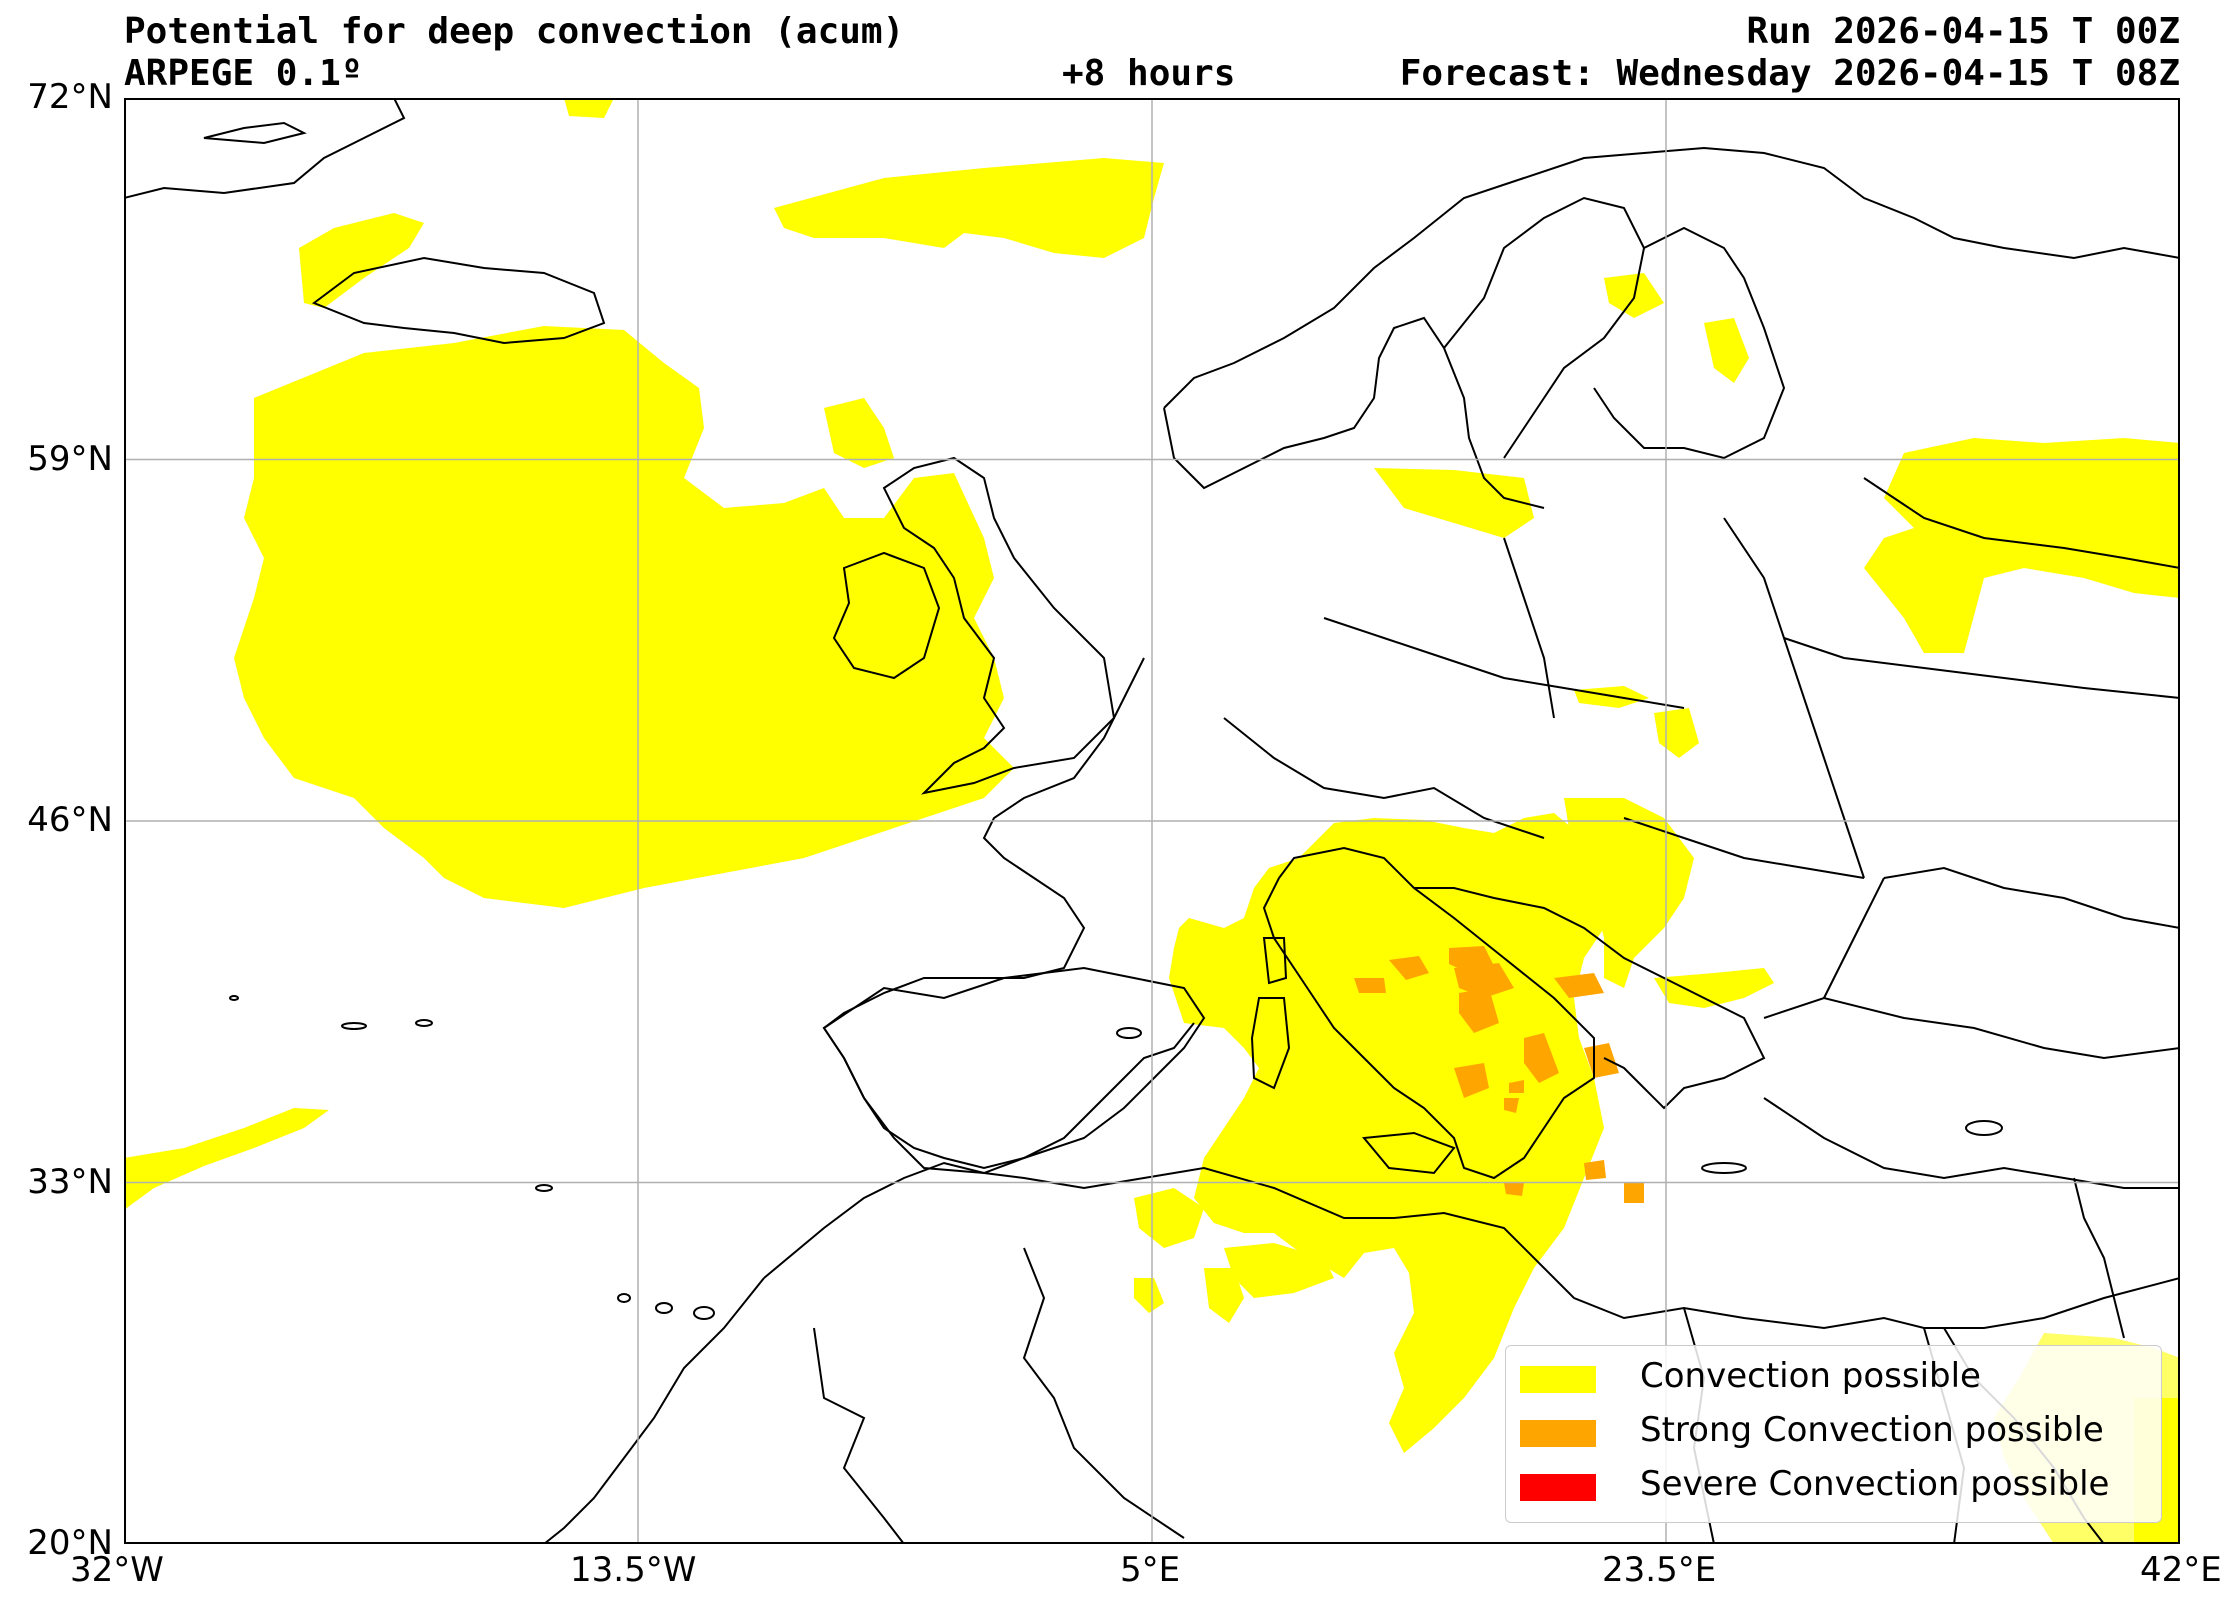 The height and width of the screenshot is (1604, 2233). I want to click on island-balearic, so click(1129, 1033).